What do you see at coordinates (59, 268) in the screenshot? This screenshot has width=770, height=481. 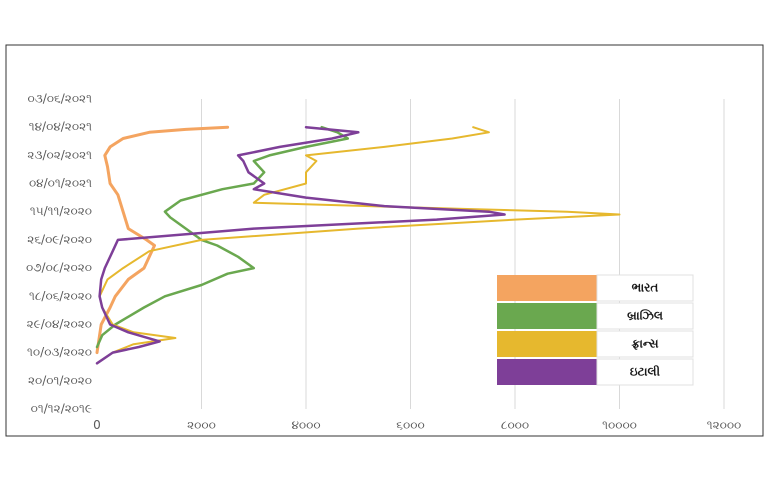 I see `y-tick-label: ૦૭/૦૮/૨૦૨૦` at bounding box center [59, 268].